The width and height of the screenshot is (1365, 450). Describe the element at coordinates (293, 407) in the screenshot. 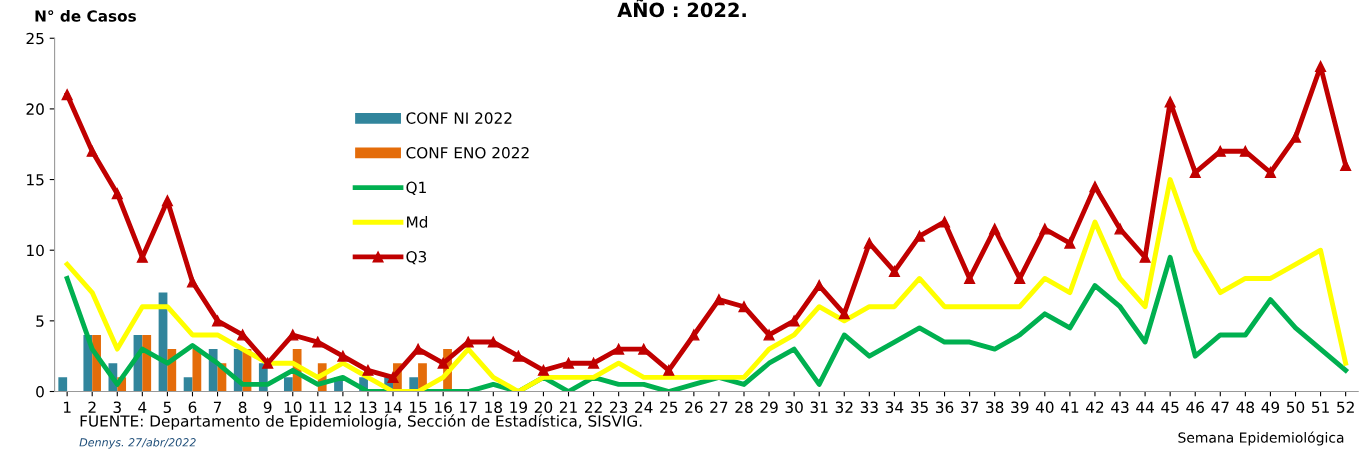

I see `x-tick-label: 10` at that location.